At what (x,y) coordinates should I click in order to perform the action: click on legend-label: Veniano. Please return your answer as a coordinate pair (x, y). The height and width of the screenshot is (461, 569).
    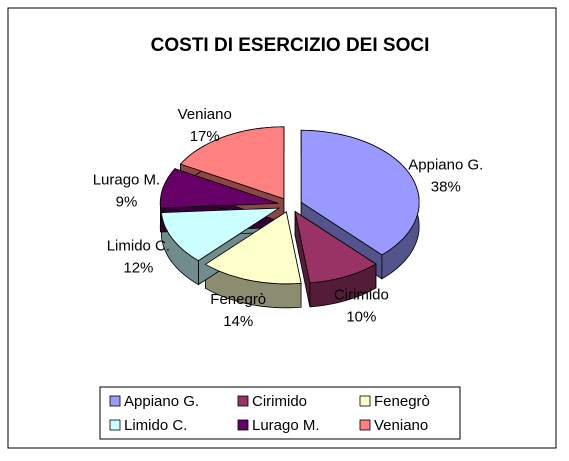
    Looking at the image, I should click on (401, 425).